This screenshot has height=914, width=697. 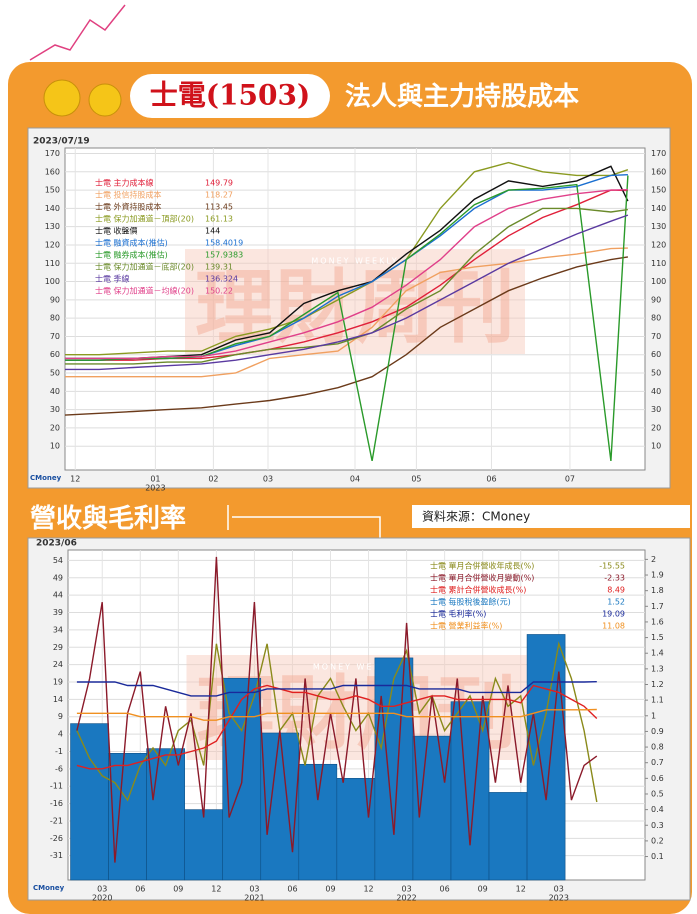 What do you see at coordinates (52, 244) in the screenshot?
I see `y-tick-label: 120` at bounding box center [52, 244].